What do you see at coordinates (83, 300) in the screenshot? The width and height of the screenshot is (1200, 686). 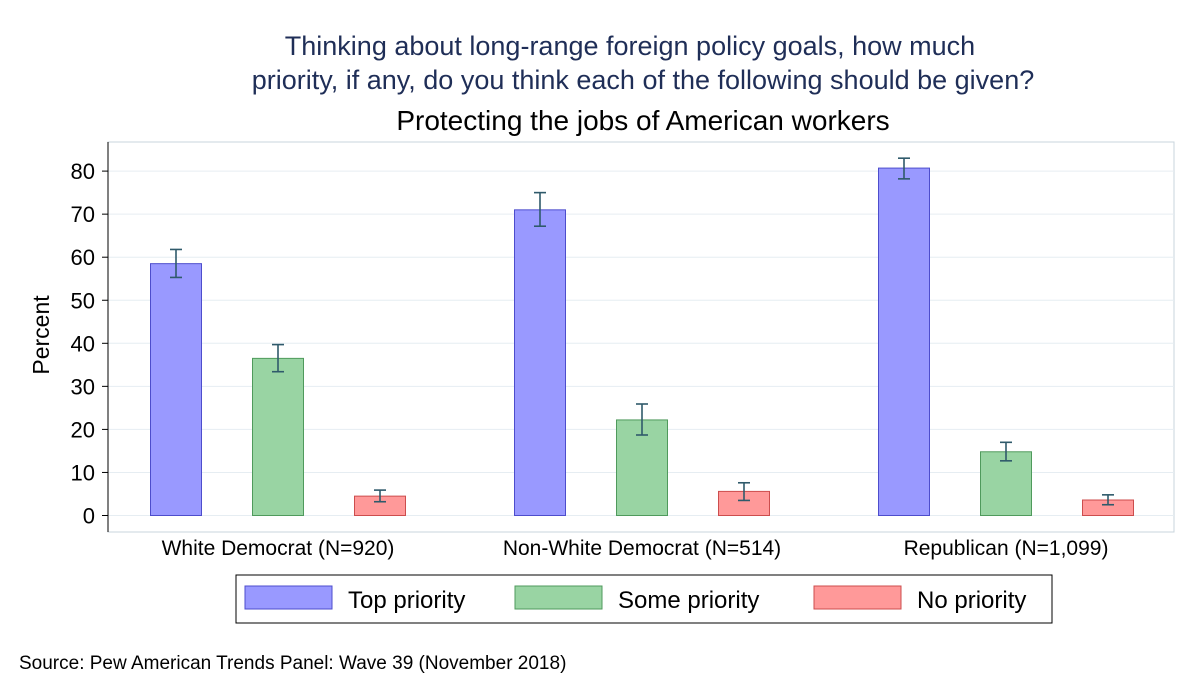 I see `y-tick-label: 50` at bounding box center [83, 300].